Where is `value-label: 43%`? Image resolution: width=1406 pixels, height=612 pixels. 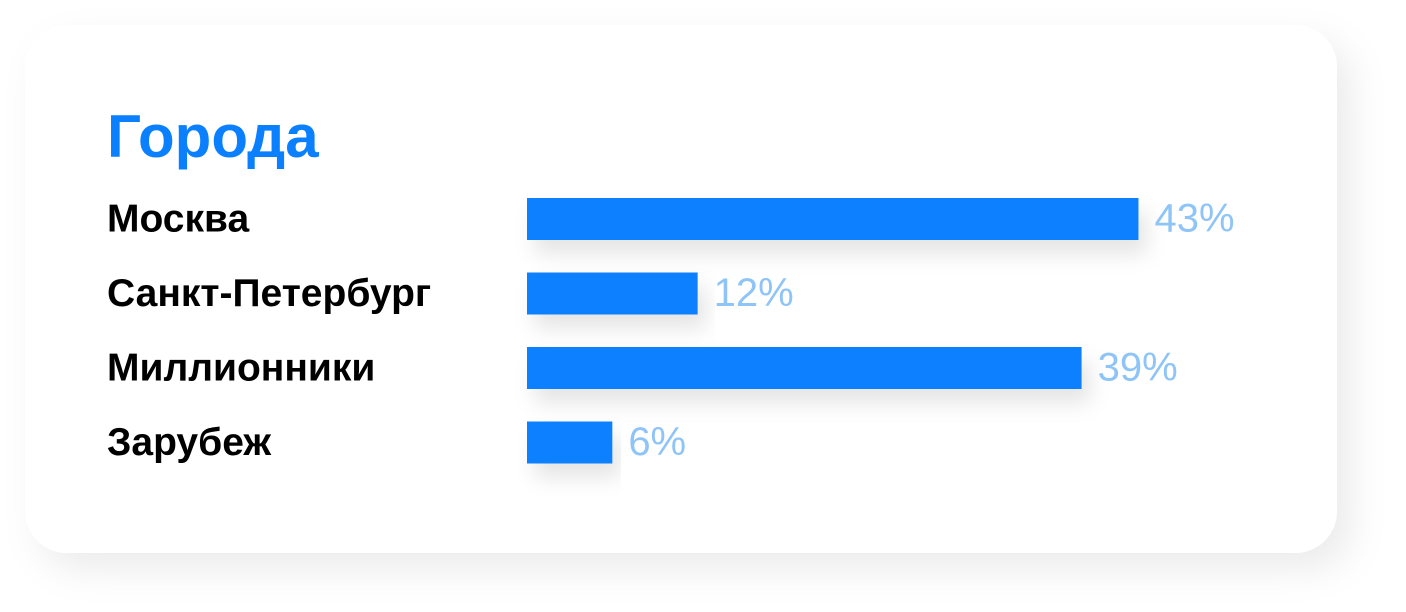
value-label: 43% is located at coordinates (1194, 219).